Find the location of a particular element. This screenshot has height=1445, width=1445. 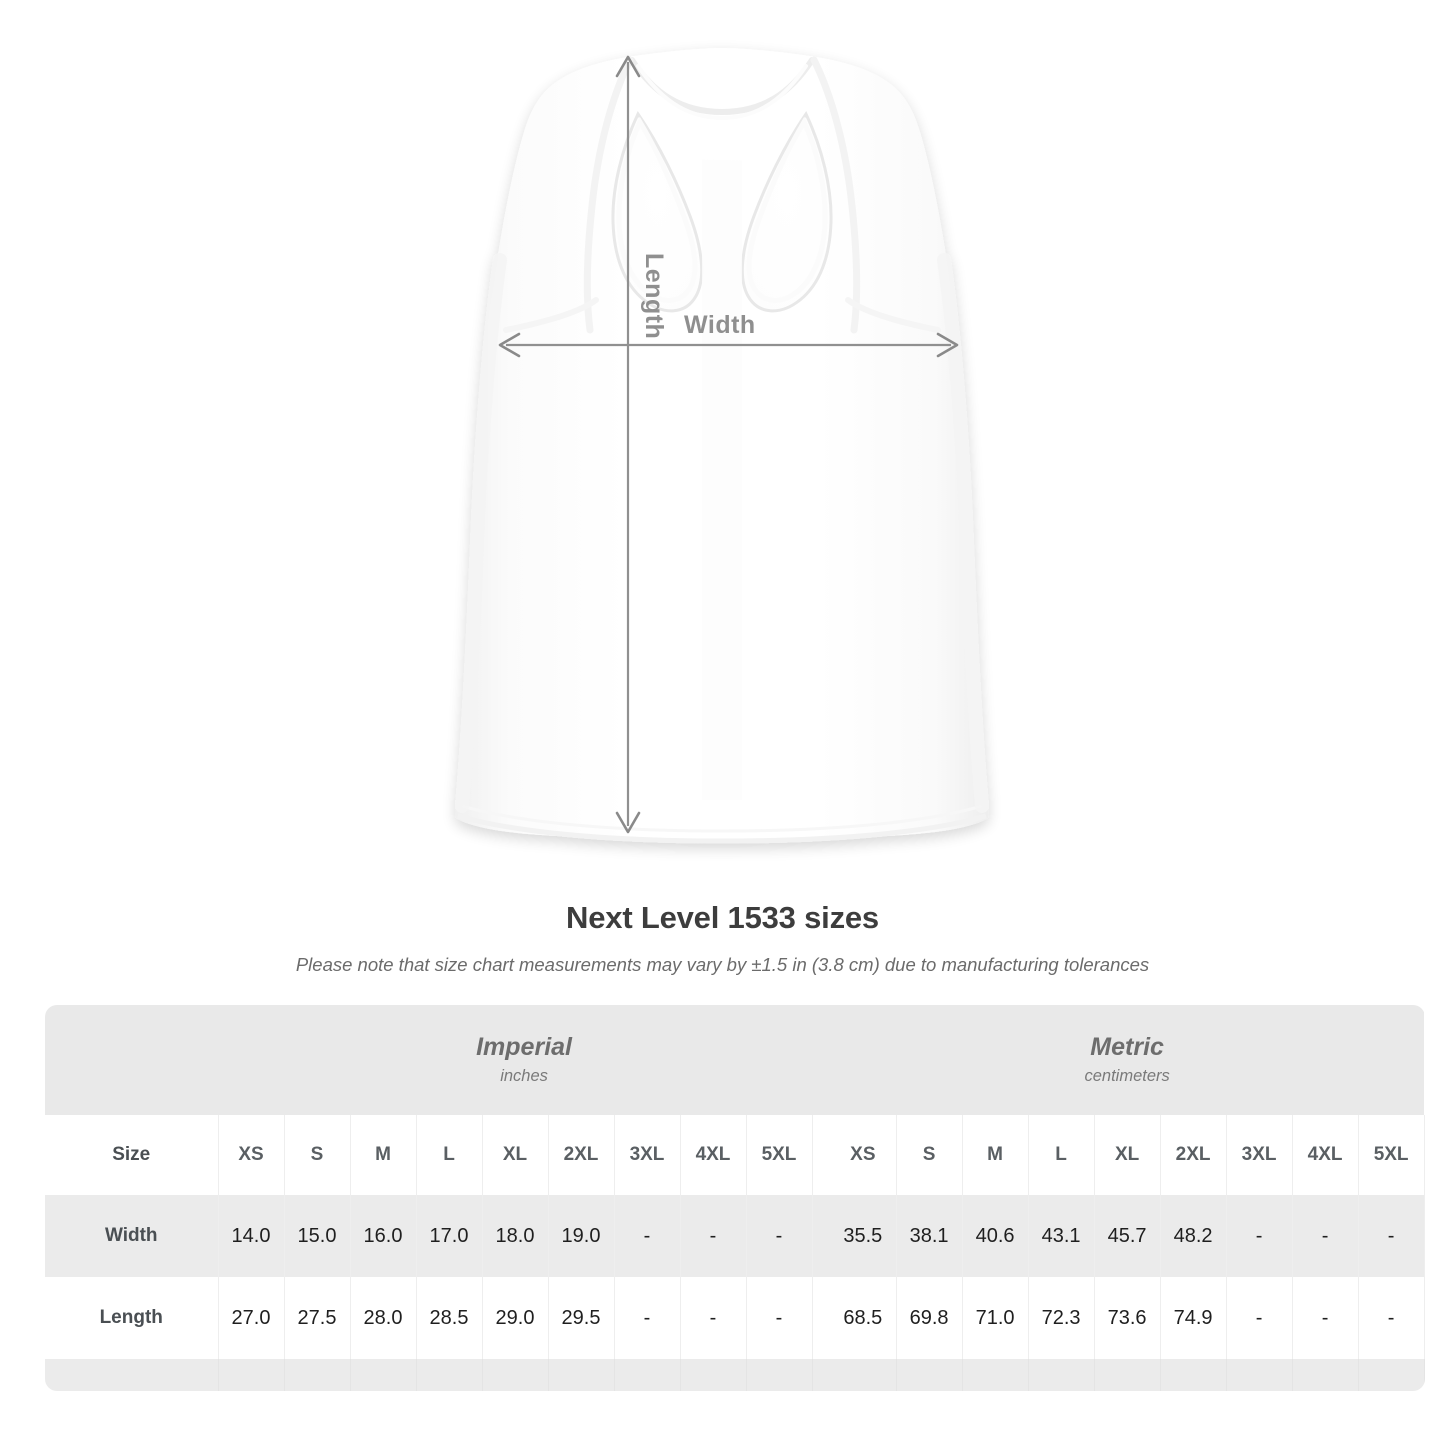

cell-length-metric-5XL: - is located at coordinates (1391, 1318).